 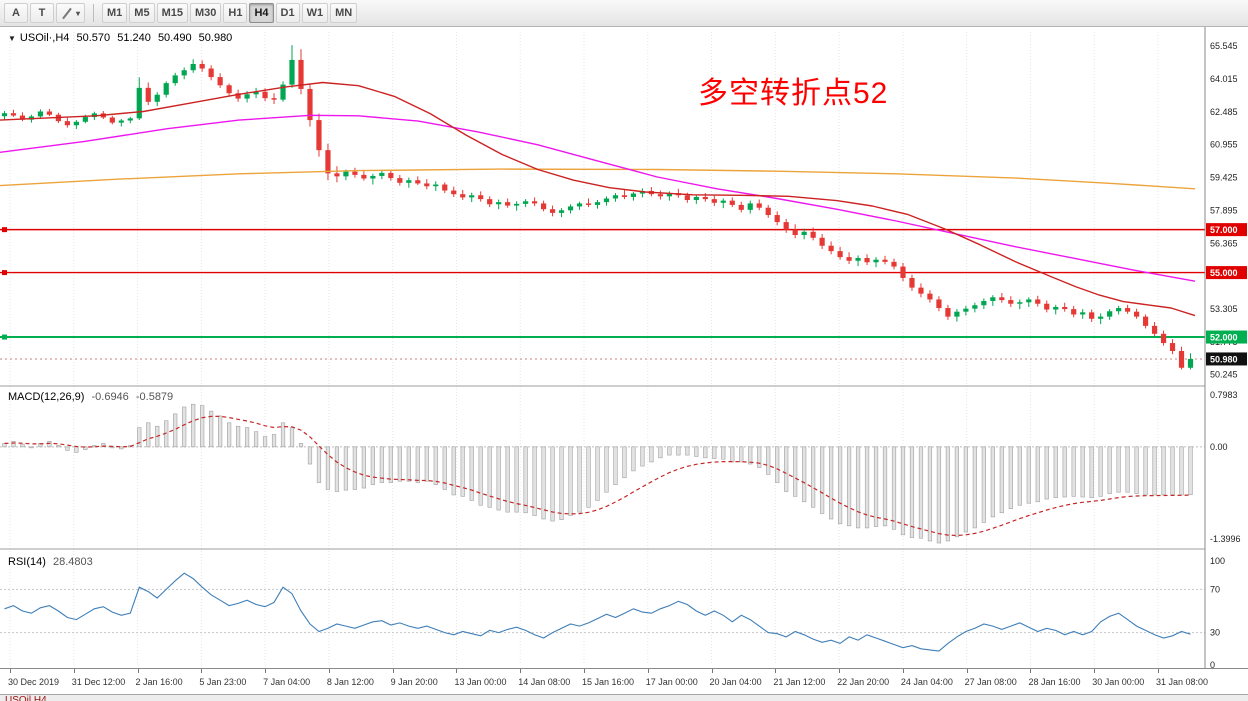 I want to click on time-label: 22 Jan 20:00, so click(x=863, y=682).